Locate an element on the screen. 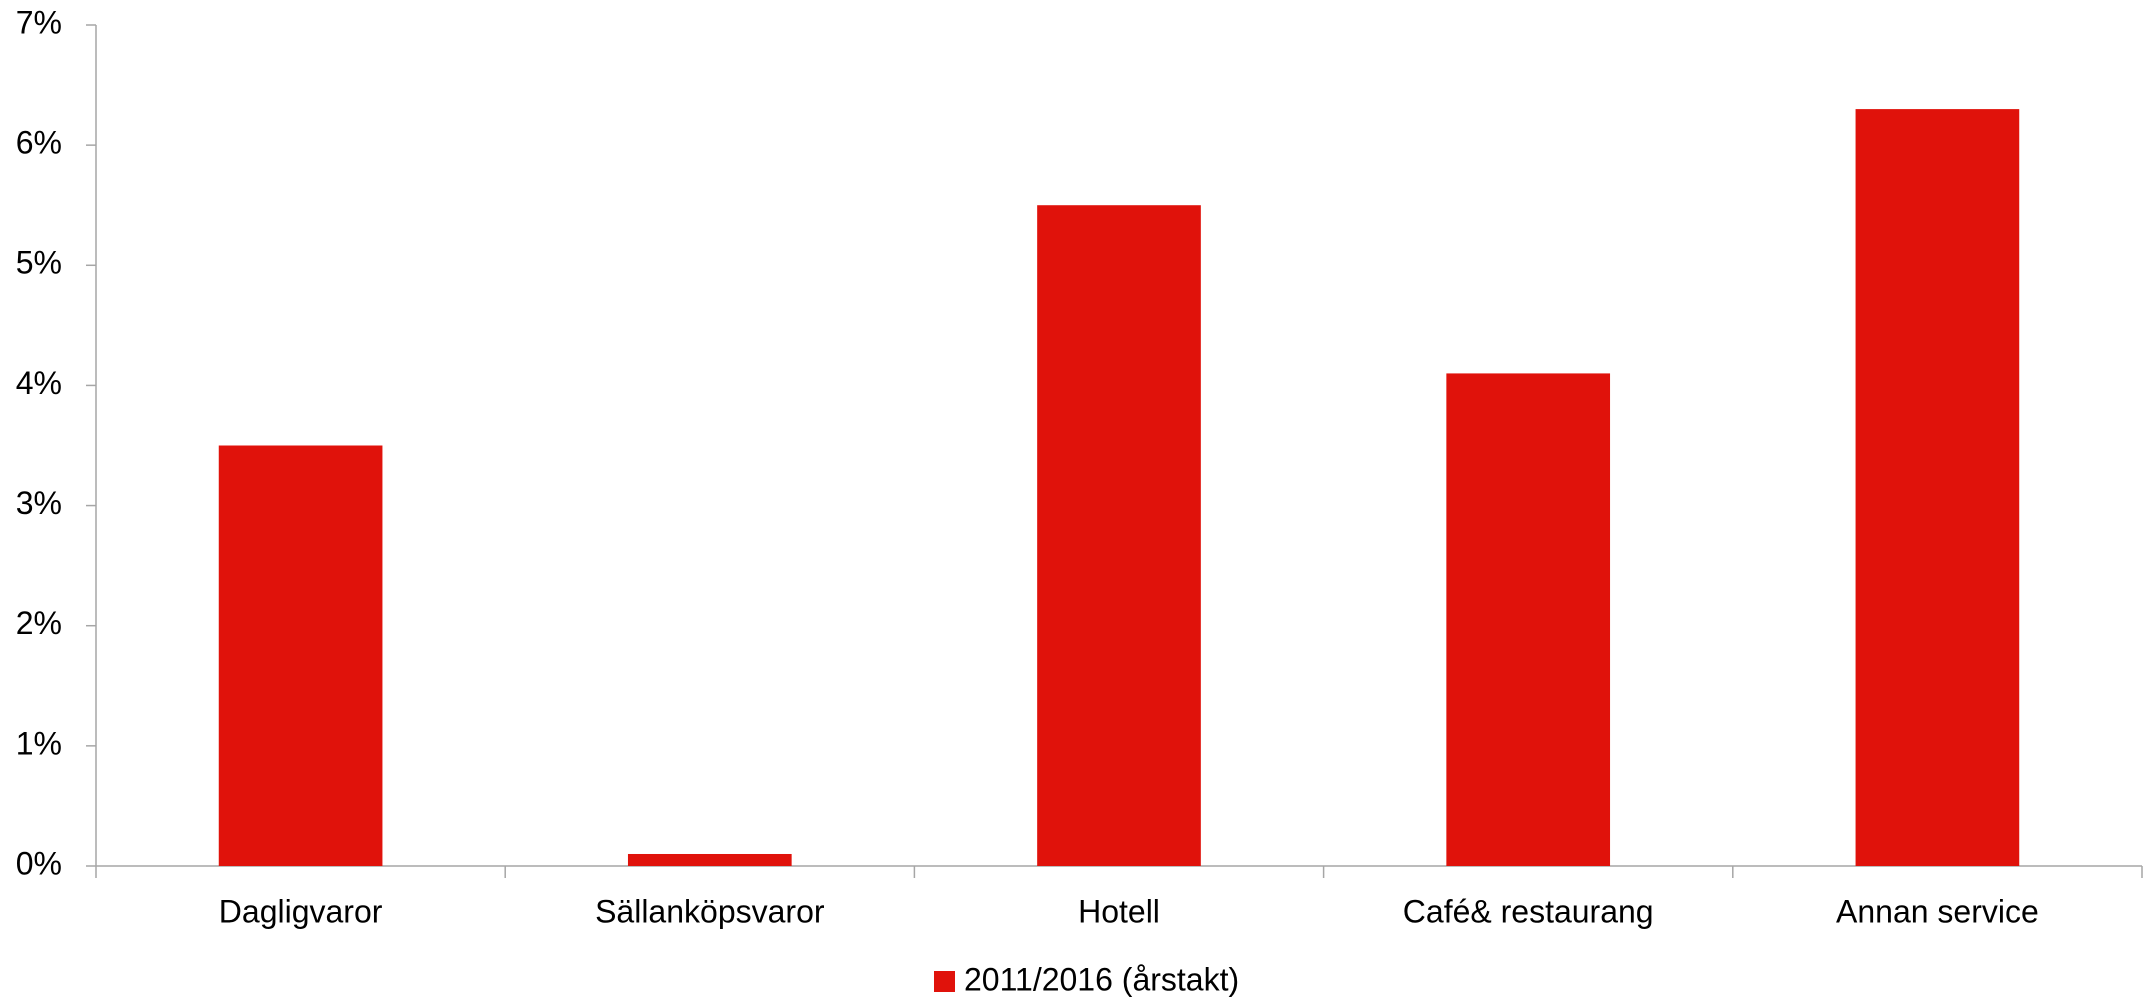  legend-swatch is located at coordinates (944, 981).